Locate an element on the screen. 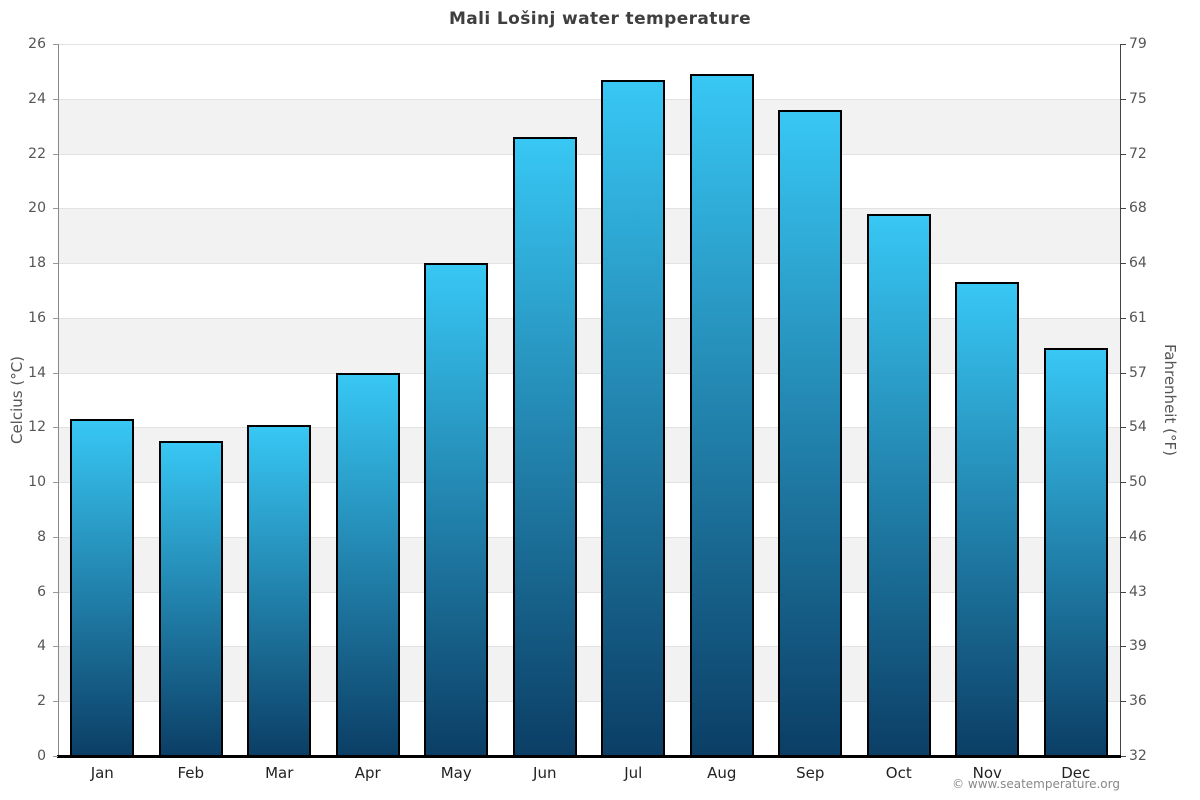 The image size is (1200, 800). x-tick-label: Jan is located at coordinates (102, 773).